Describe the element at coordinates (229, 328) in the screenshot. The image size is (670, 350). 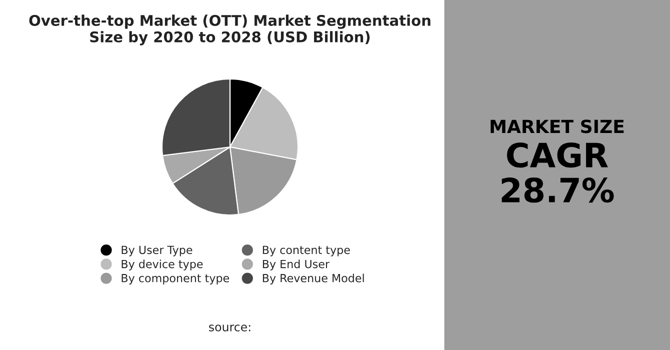
I see `source-note: source:` at that location.